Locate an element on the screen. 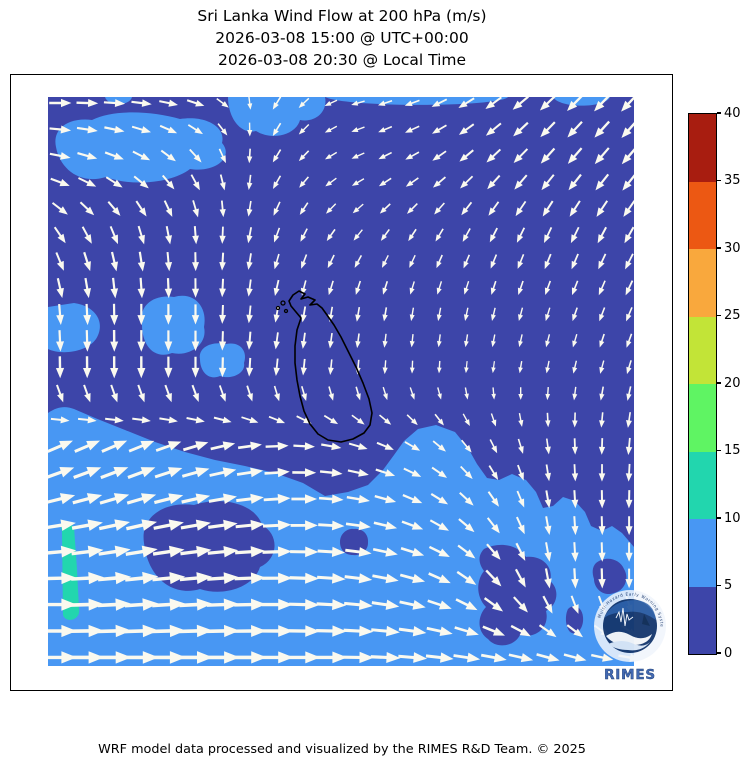  colorbar-tick-label: 0 is located at coordinates (728, 653).